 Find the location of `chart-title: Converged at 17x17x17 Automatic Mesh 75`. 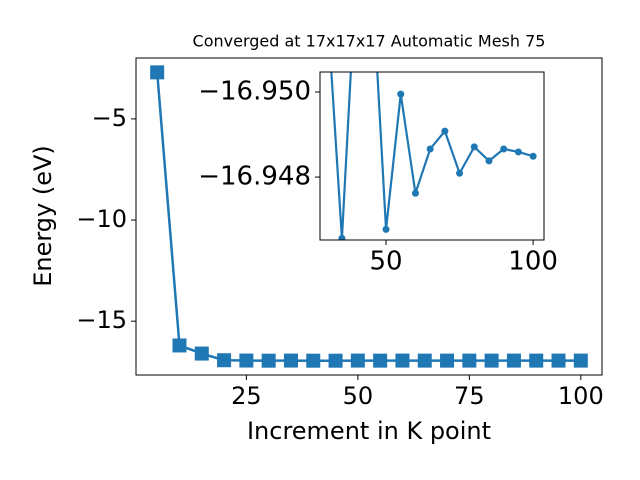

chart-title: Converged at 17x17x17 Automatic Mesh 75 is located at coordinates (369, 41).